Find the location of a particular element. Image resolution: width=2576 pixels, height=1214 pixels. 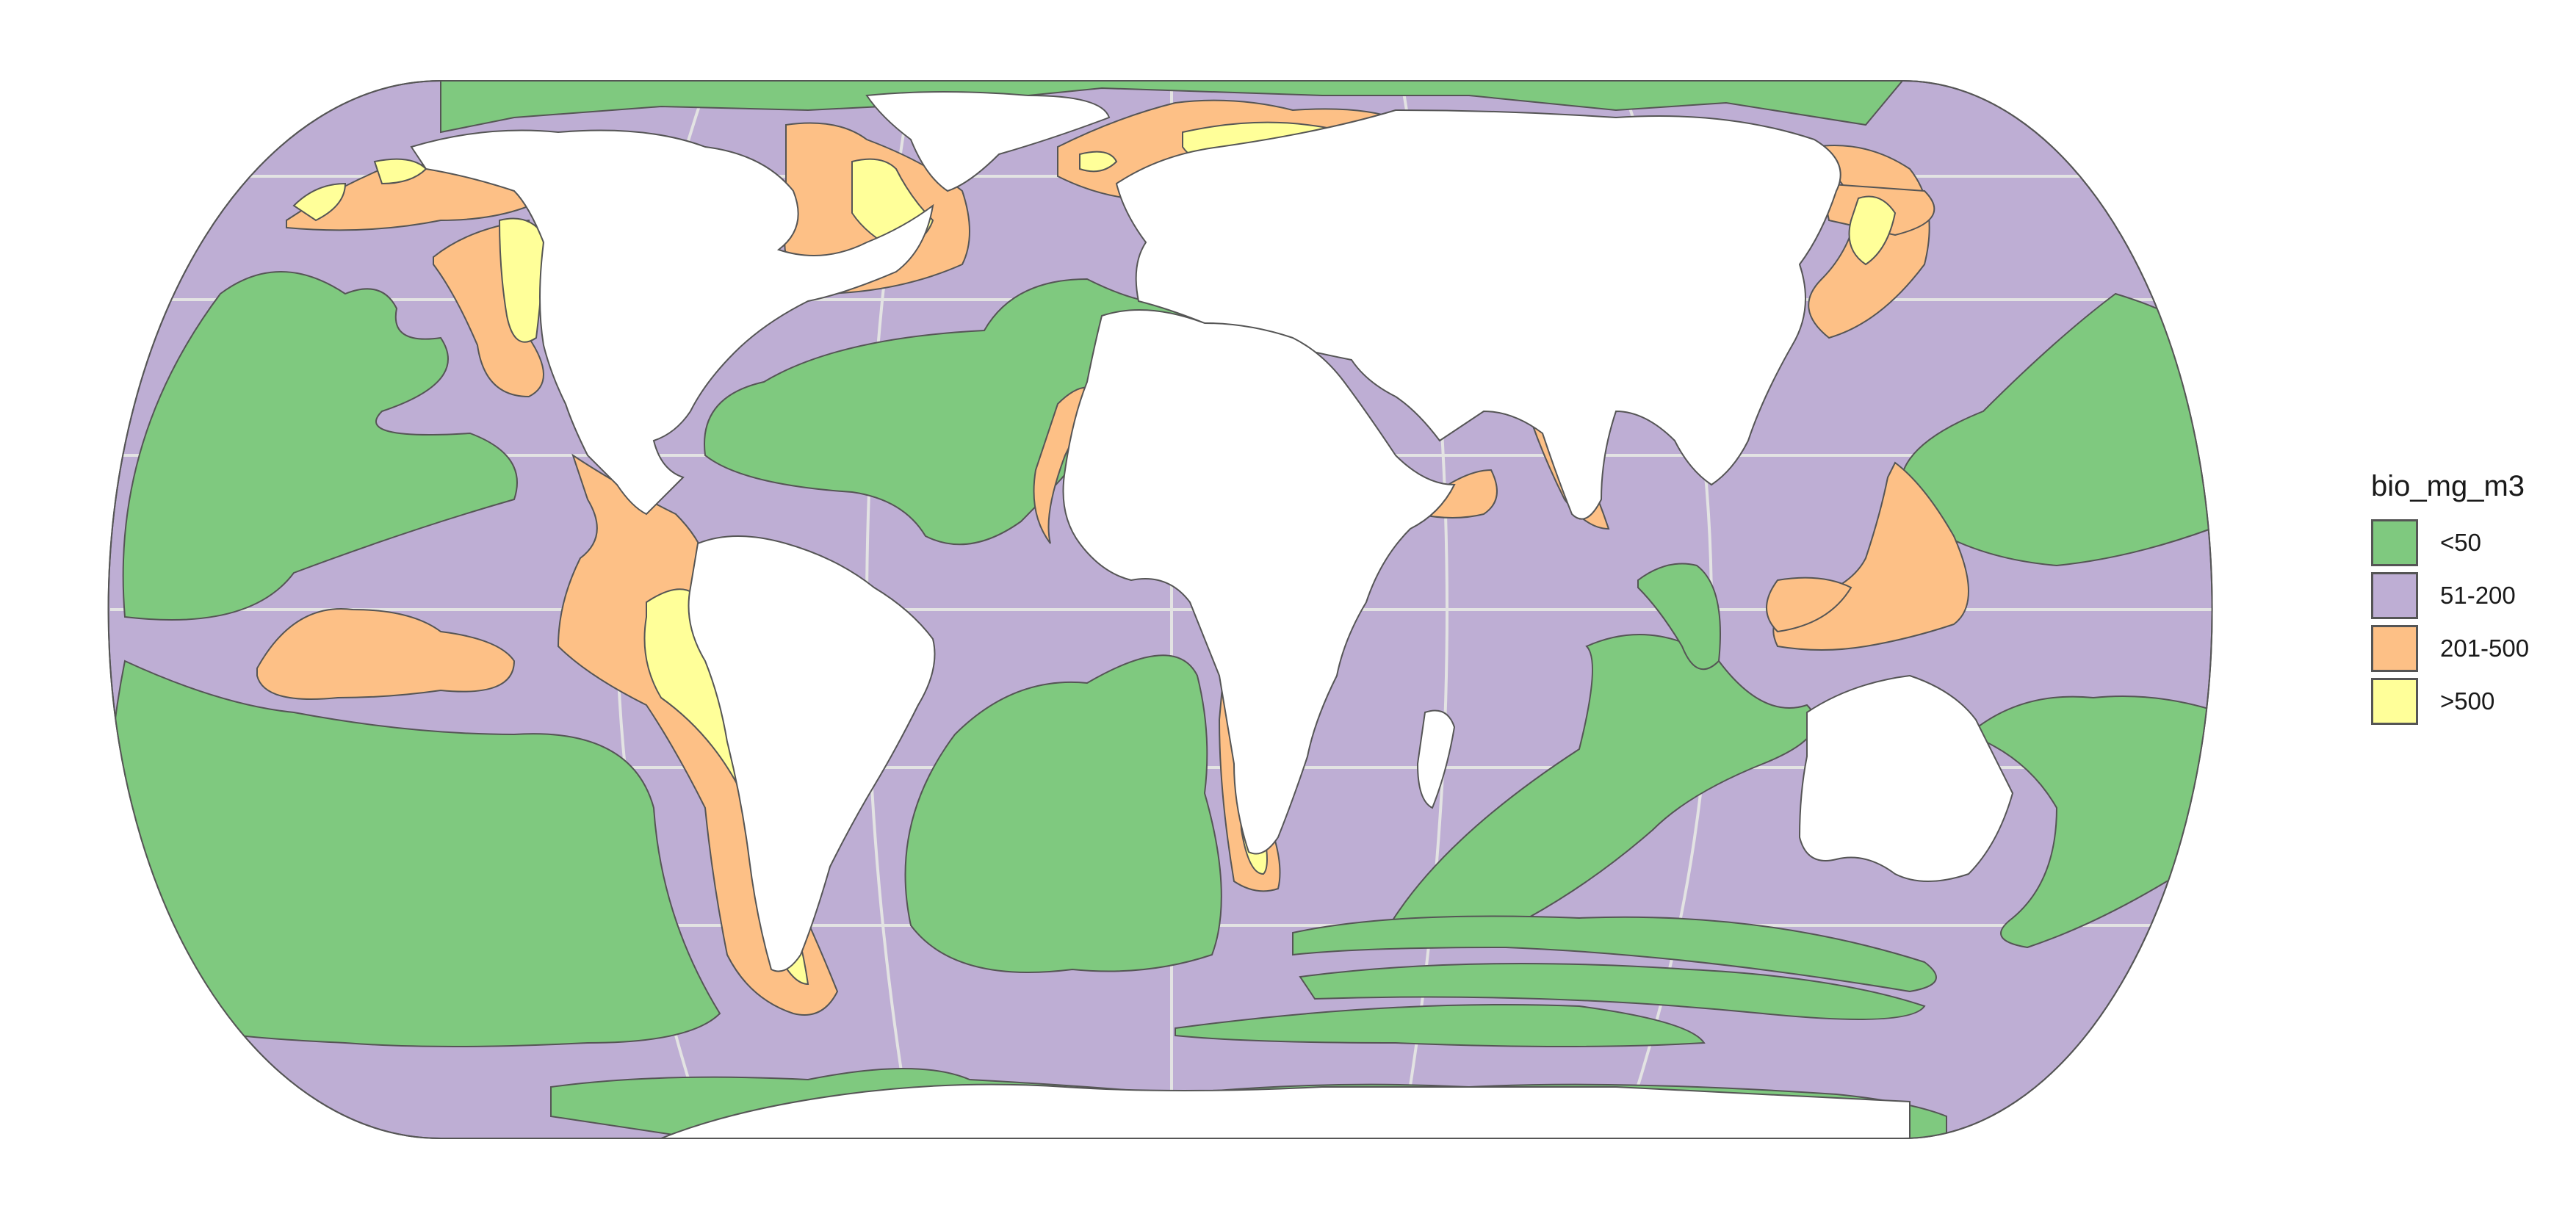

legend-label-lt50: <50 is located at coordinates (2460, 542).